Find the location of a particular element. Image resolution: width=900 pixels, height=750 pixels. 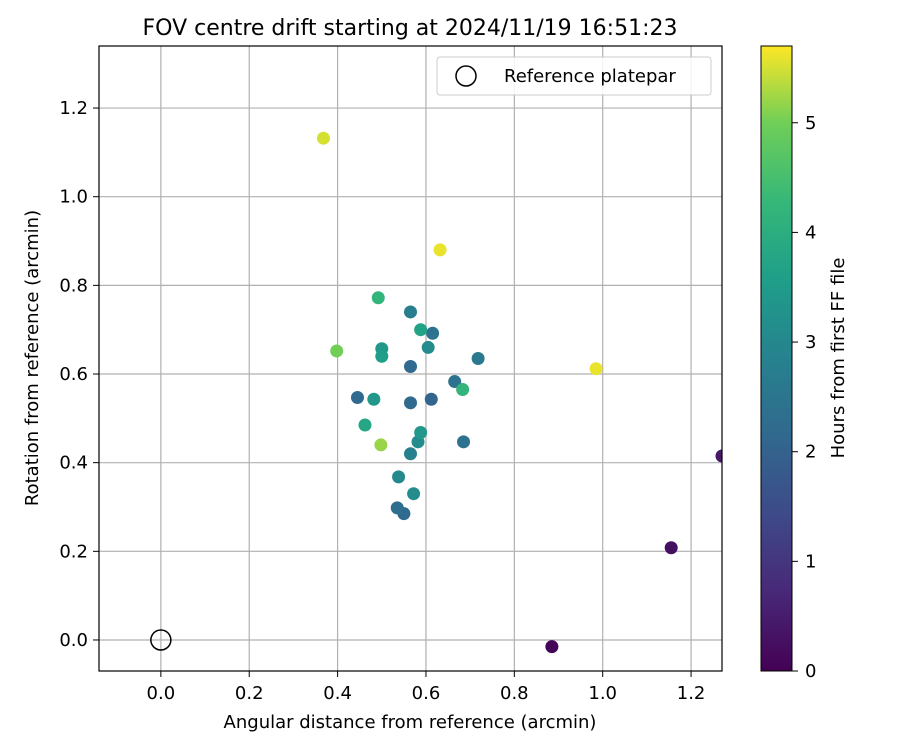

legend-box is located at coordinates (574, 76).